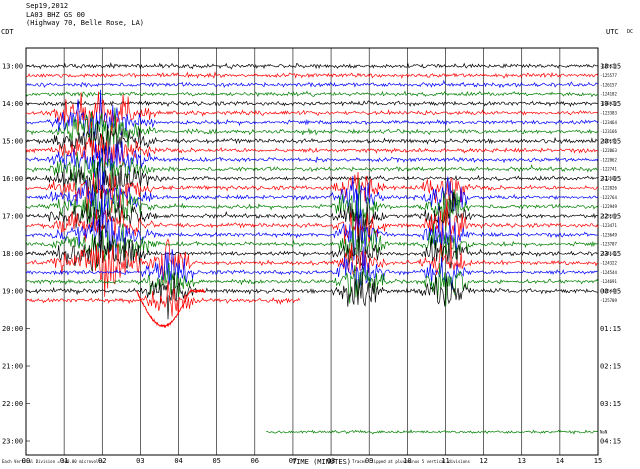  What do you see at coordinates (610, 217) in the screenshot?
I see `right-hour-label: 22:15` at bounding box center [610, 217].